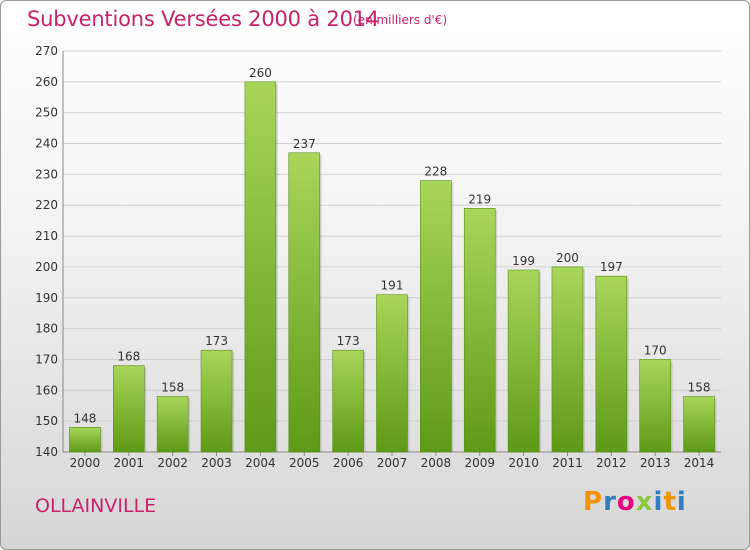 Image resolution: width=750 pixels, height=550 pixels. I want to click on x-tick-label: 2002, so click(172, 463).